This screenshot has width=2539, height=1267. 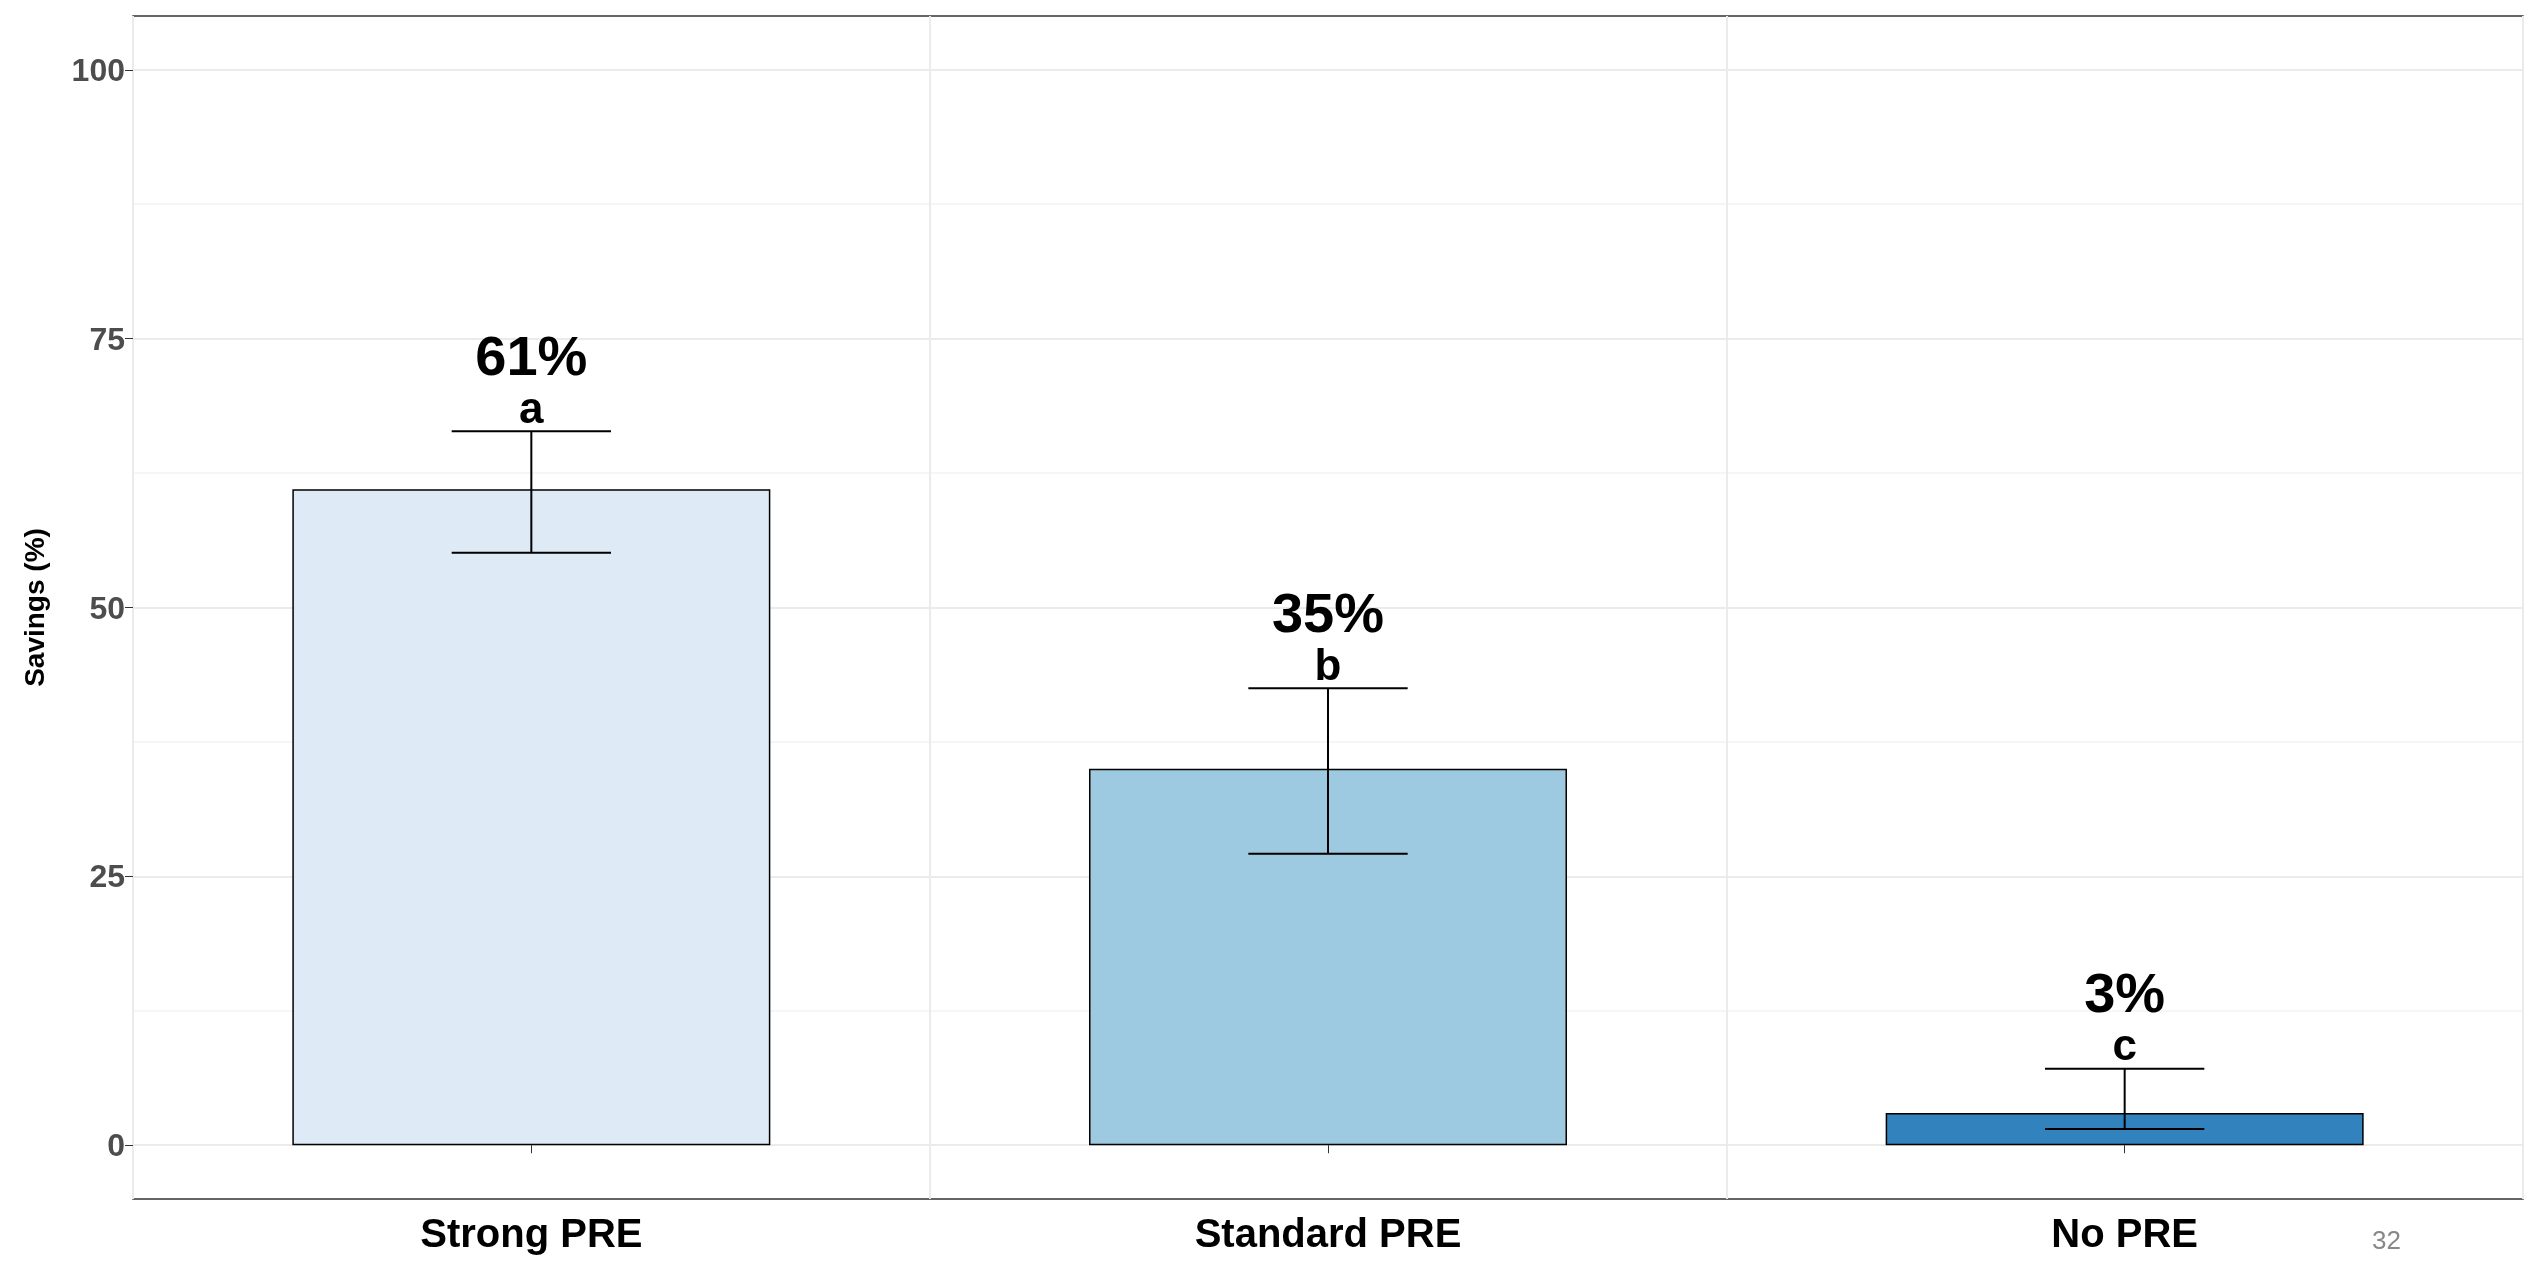 I want to click on y-tick-label: 25, so click(x=107, y=876).